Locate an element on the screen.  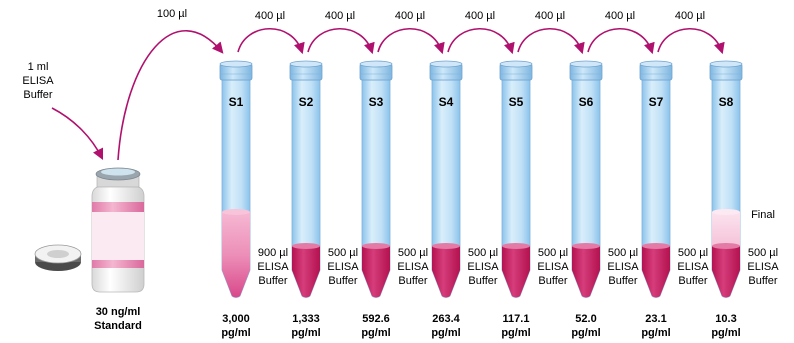
transfer-5: 400 µl is located at coordinates (551, 32).